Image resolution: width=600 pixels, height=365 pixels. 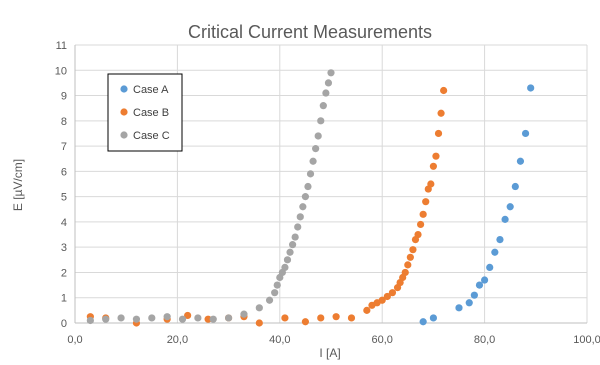 I want to click on legend: Case A Case B Case C, so click(x=145, y=112).